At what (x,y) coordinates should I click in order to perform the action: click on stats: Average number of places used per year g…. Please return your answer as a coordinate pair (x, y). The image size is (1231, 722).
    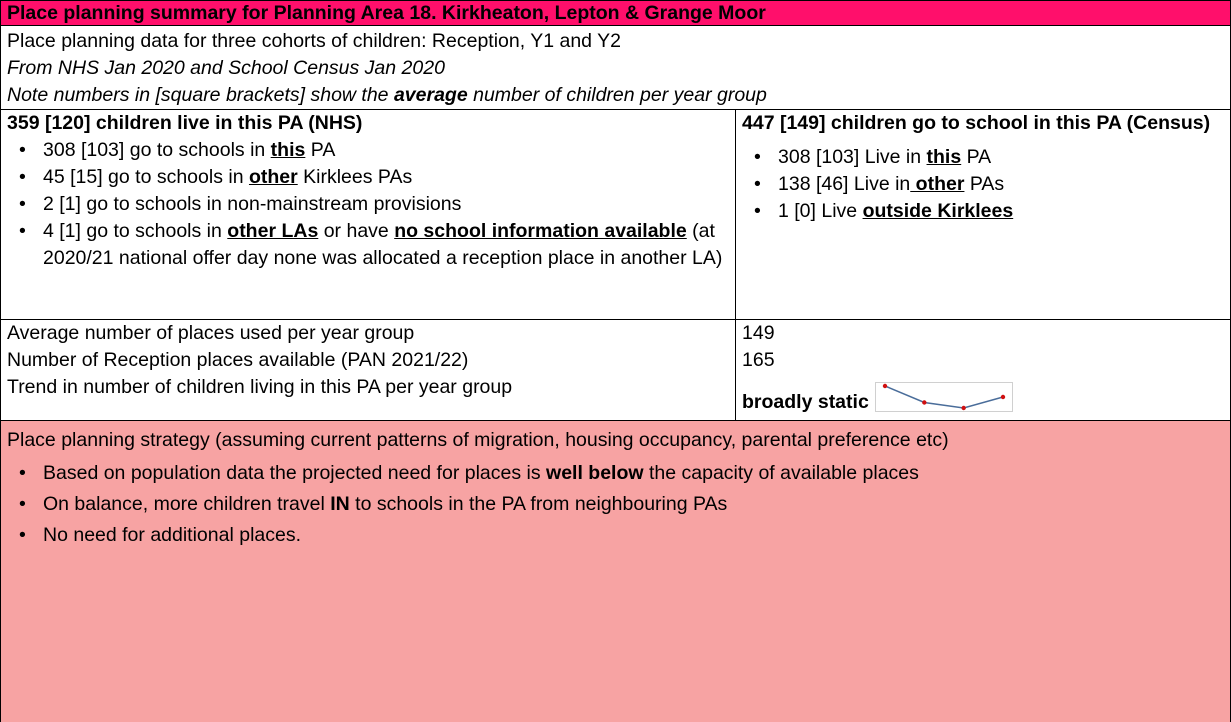
    Looking at the image, I should click on (615, 370).